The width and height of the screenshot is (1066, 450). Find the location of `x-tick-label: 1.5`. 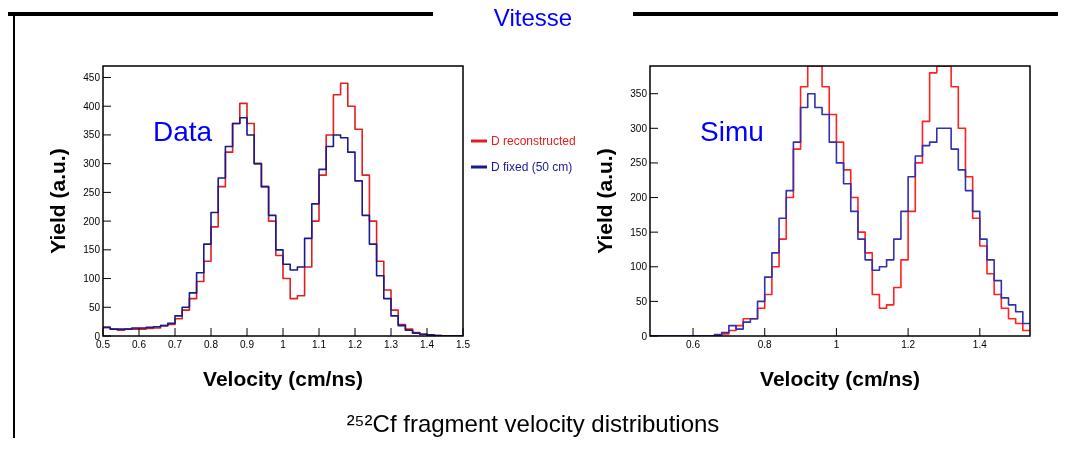

x-tick-label: 1.5 is located at coordinates (463, 344).